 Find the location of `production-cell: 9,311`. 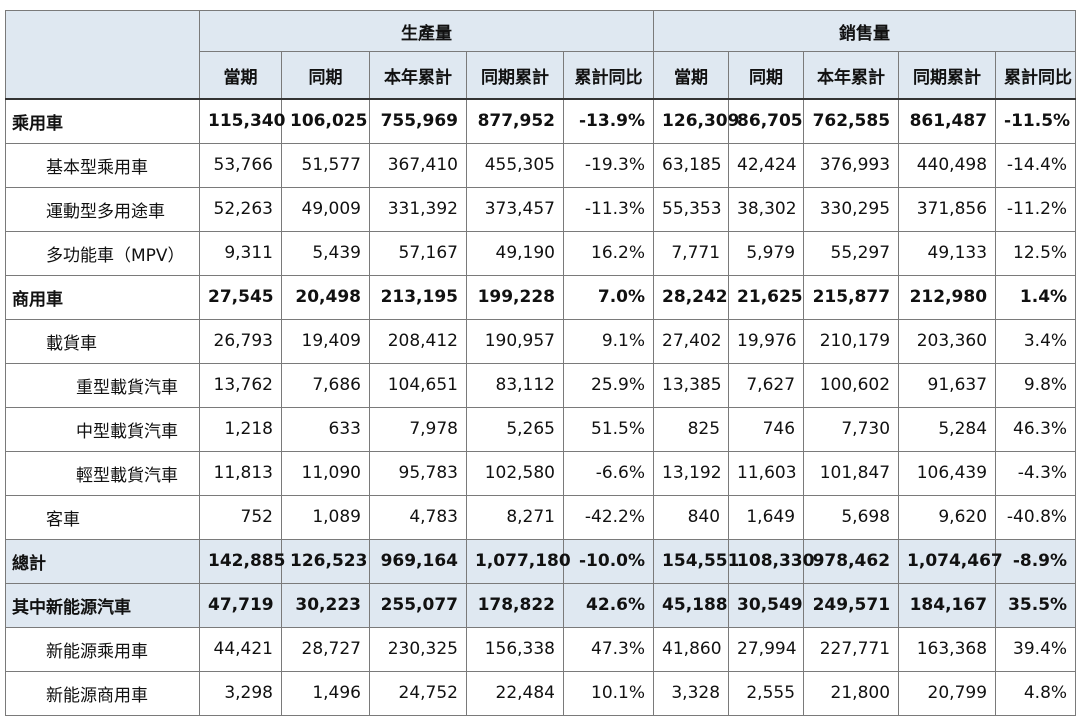

production-cell: 9,311 is located at coordinates (240, 253).